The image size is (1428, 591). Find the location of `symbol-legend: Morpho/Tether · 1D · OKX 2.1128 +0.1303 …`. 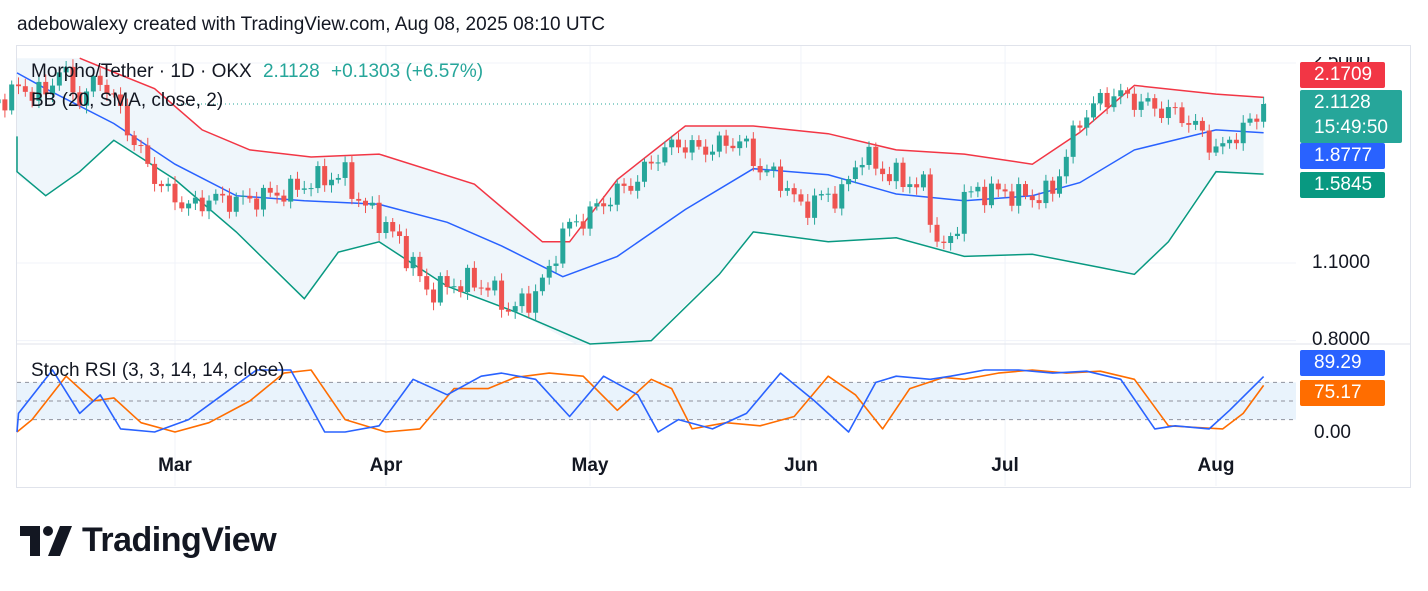

symbol-legend: Morpho/Tether · 1D · OKX 2.1128 +0.1303 … is located at coordinates (257, 72).